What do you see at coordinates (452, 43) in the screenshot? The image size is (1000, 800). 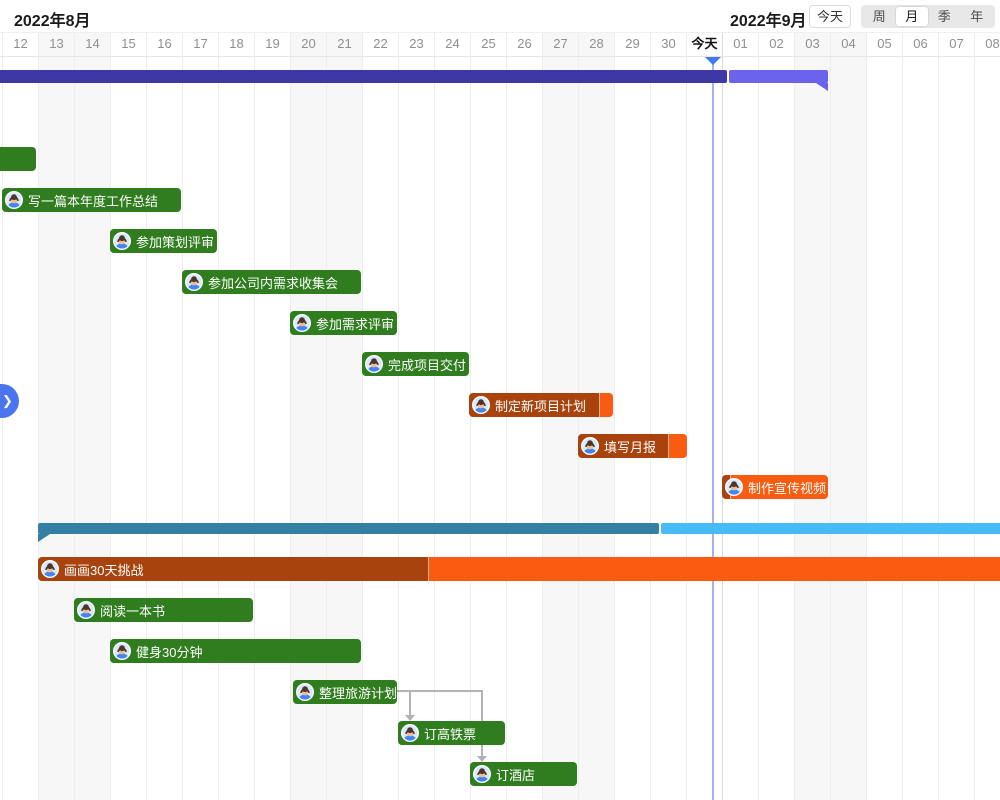 I see `day-label: 24` at bounding box center [452, 43].